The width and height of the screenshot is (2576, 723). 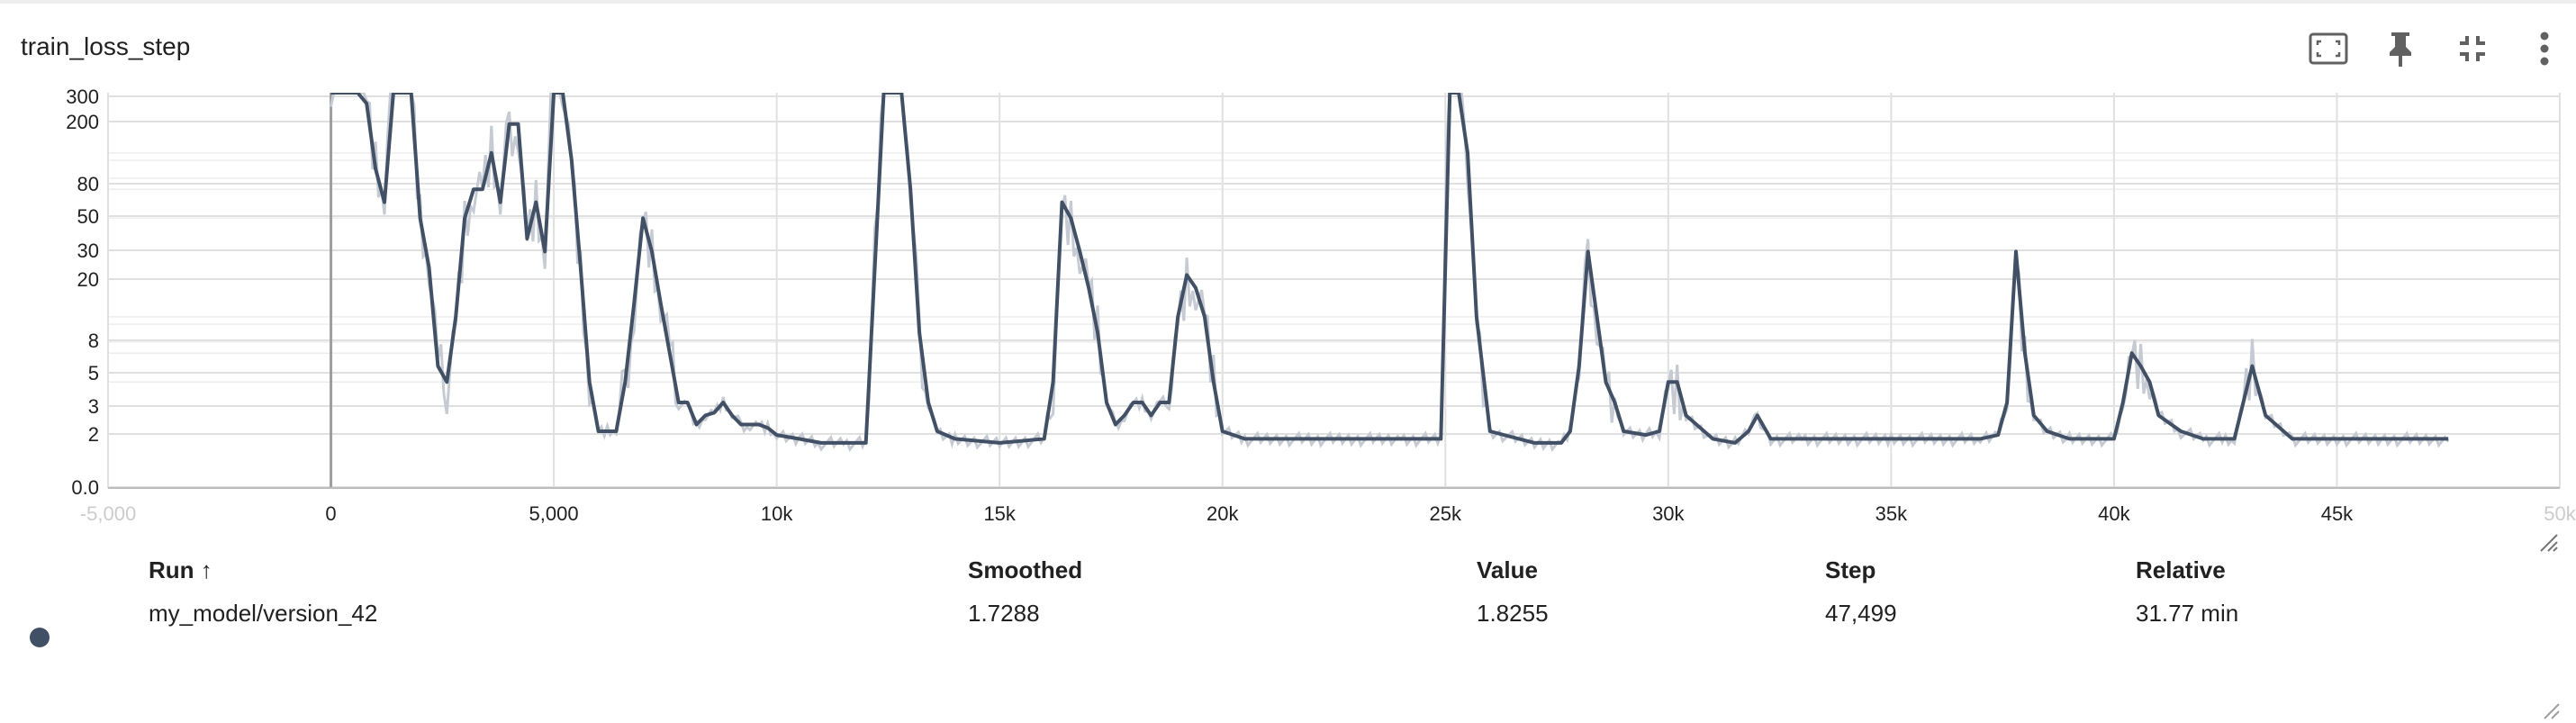 I want to click on x-tick-label: 35k, so click(x=1892, y=514).